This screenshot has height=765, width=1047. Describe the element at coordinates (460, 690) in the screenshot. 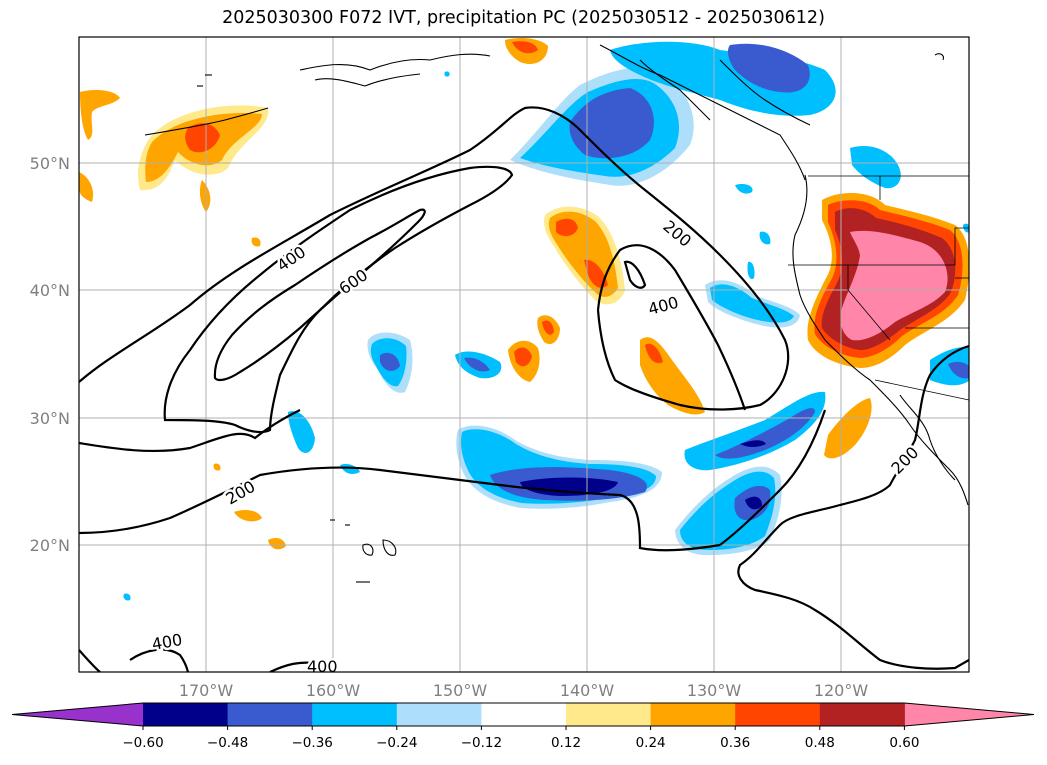

I see `lon-label: 150°W` at that location.